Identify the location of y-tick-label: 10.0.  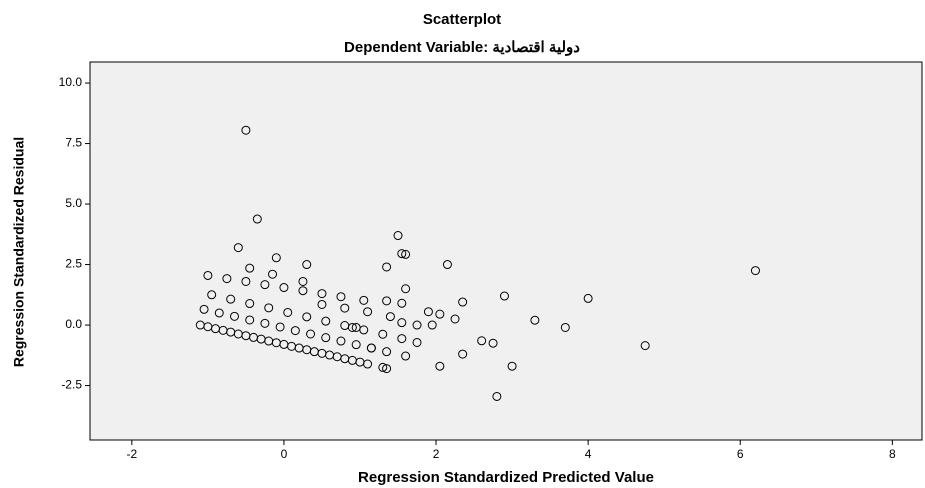
(71, 82).